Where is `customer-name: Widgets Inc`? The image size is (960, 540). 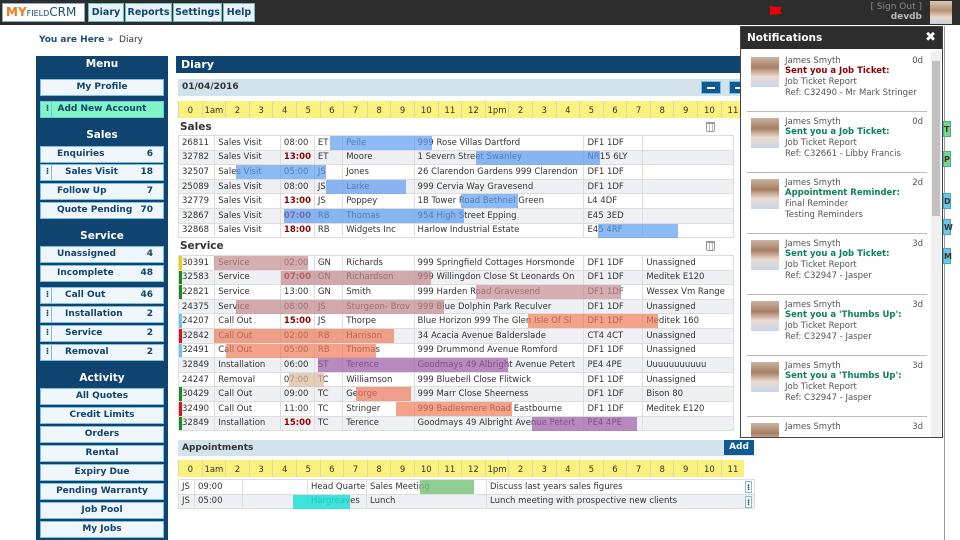
customer-name: Widgets Inc is located at coordinates (378, 230).